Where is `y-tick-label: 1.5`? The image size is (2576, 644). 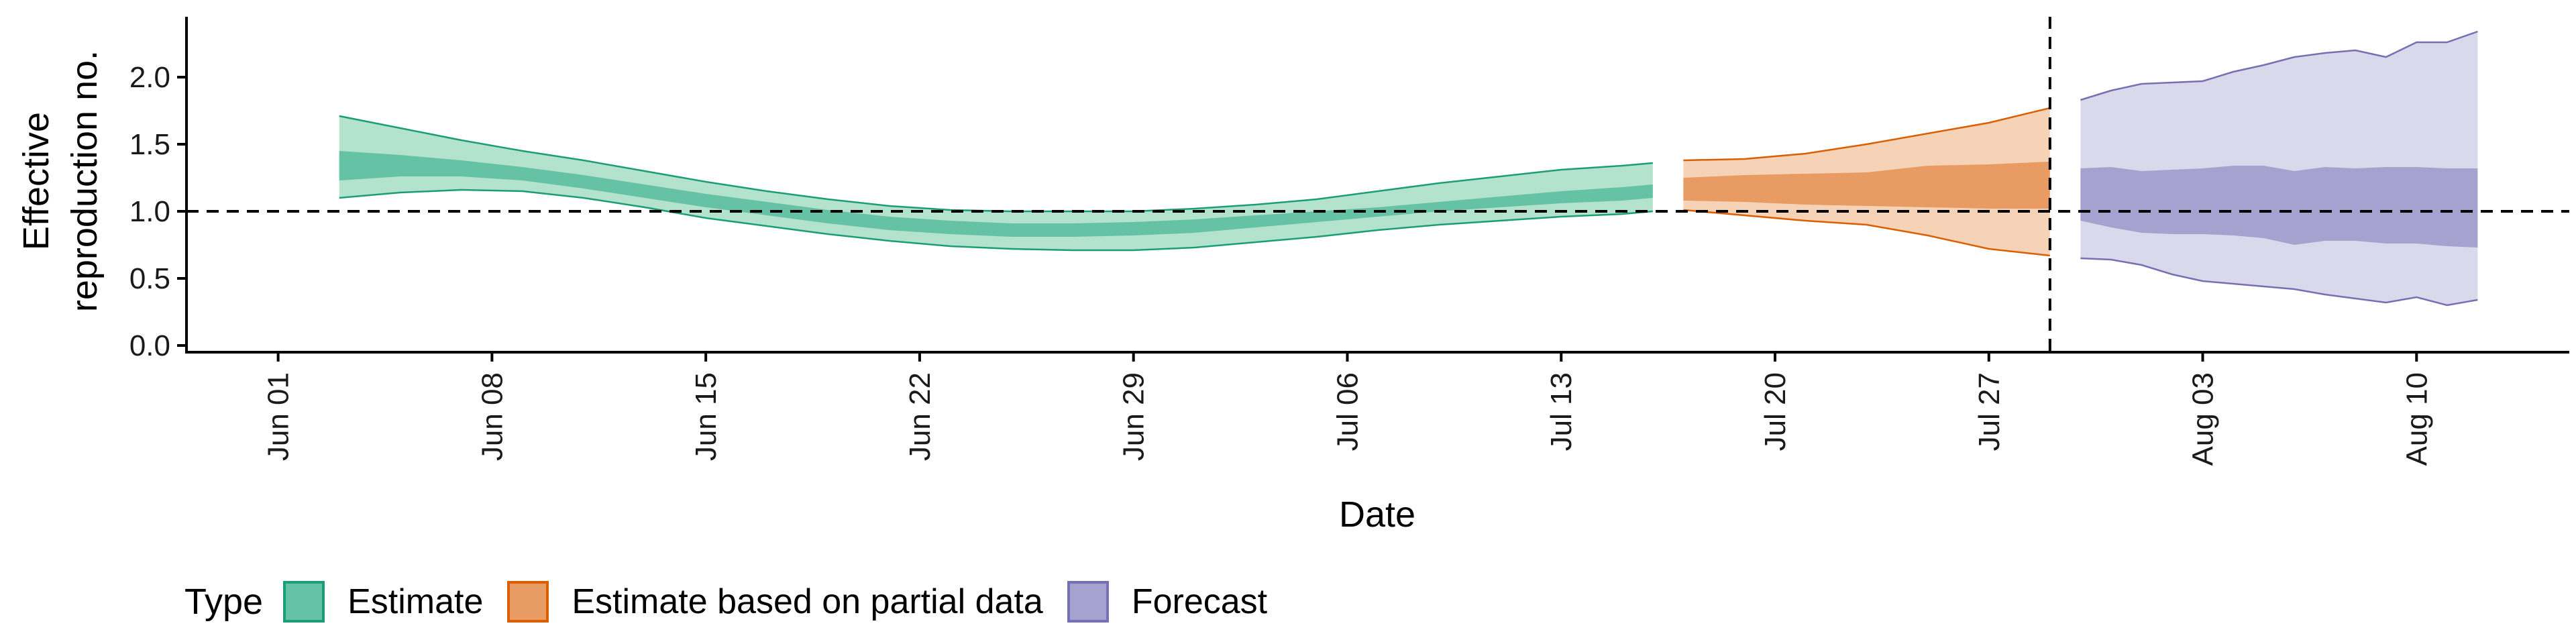
y-tick-label: 1.5 is located at coordinates (149, 144).